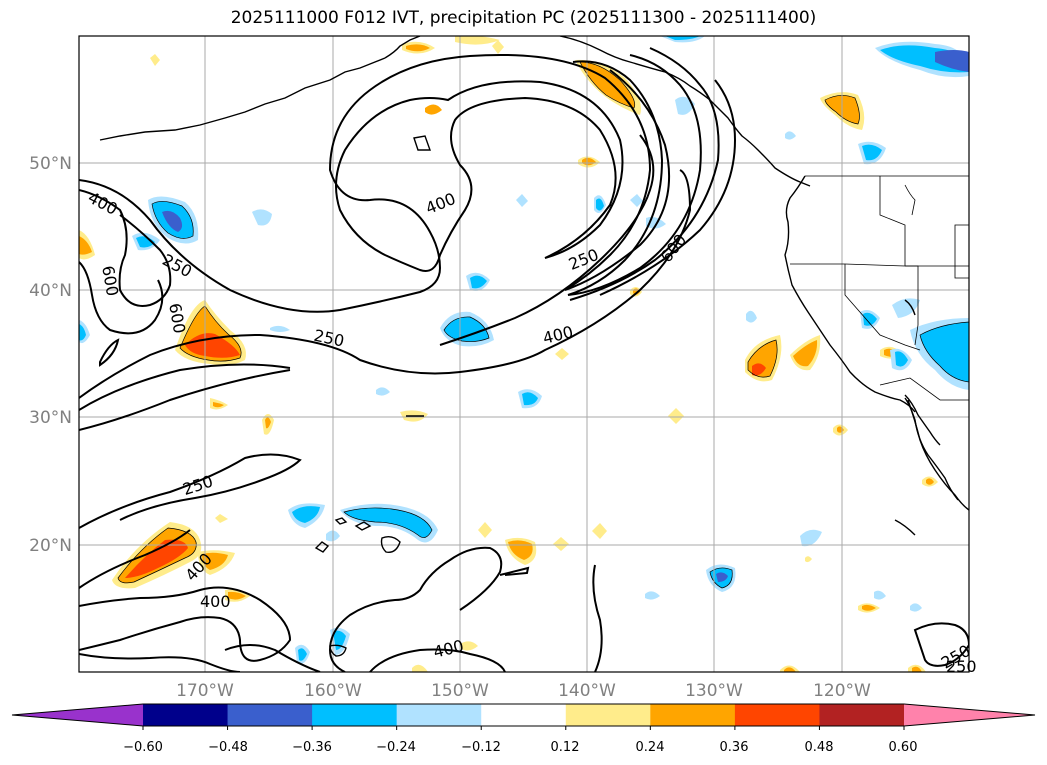 The image size is (1047, 765). I want to click on colorbar-tick-label: 0.36, so click(734, 747).